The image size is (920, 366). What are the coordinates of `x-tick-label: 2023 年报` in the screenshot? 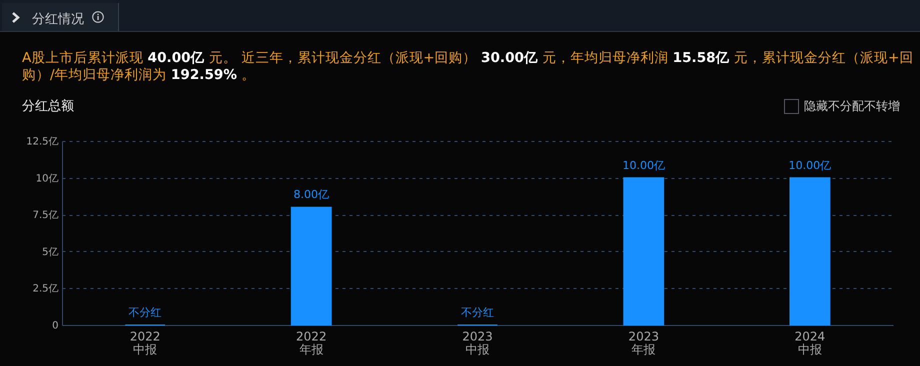 It's located at (643, 343).